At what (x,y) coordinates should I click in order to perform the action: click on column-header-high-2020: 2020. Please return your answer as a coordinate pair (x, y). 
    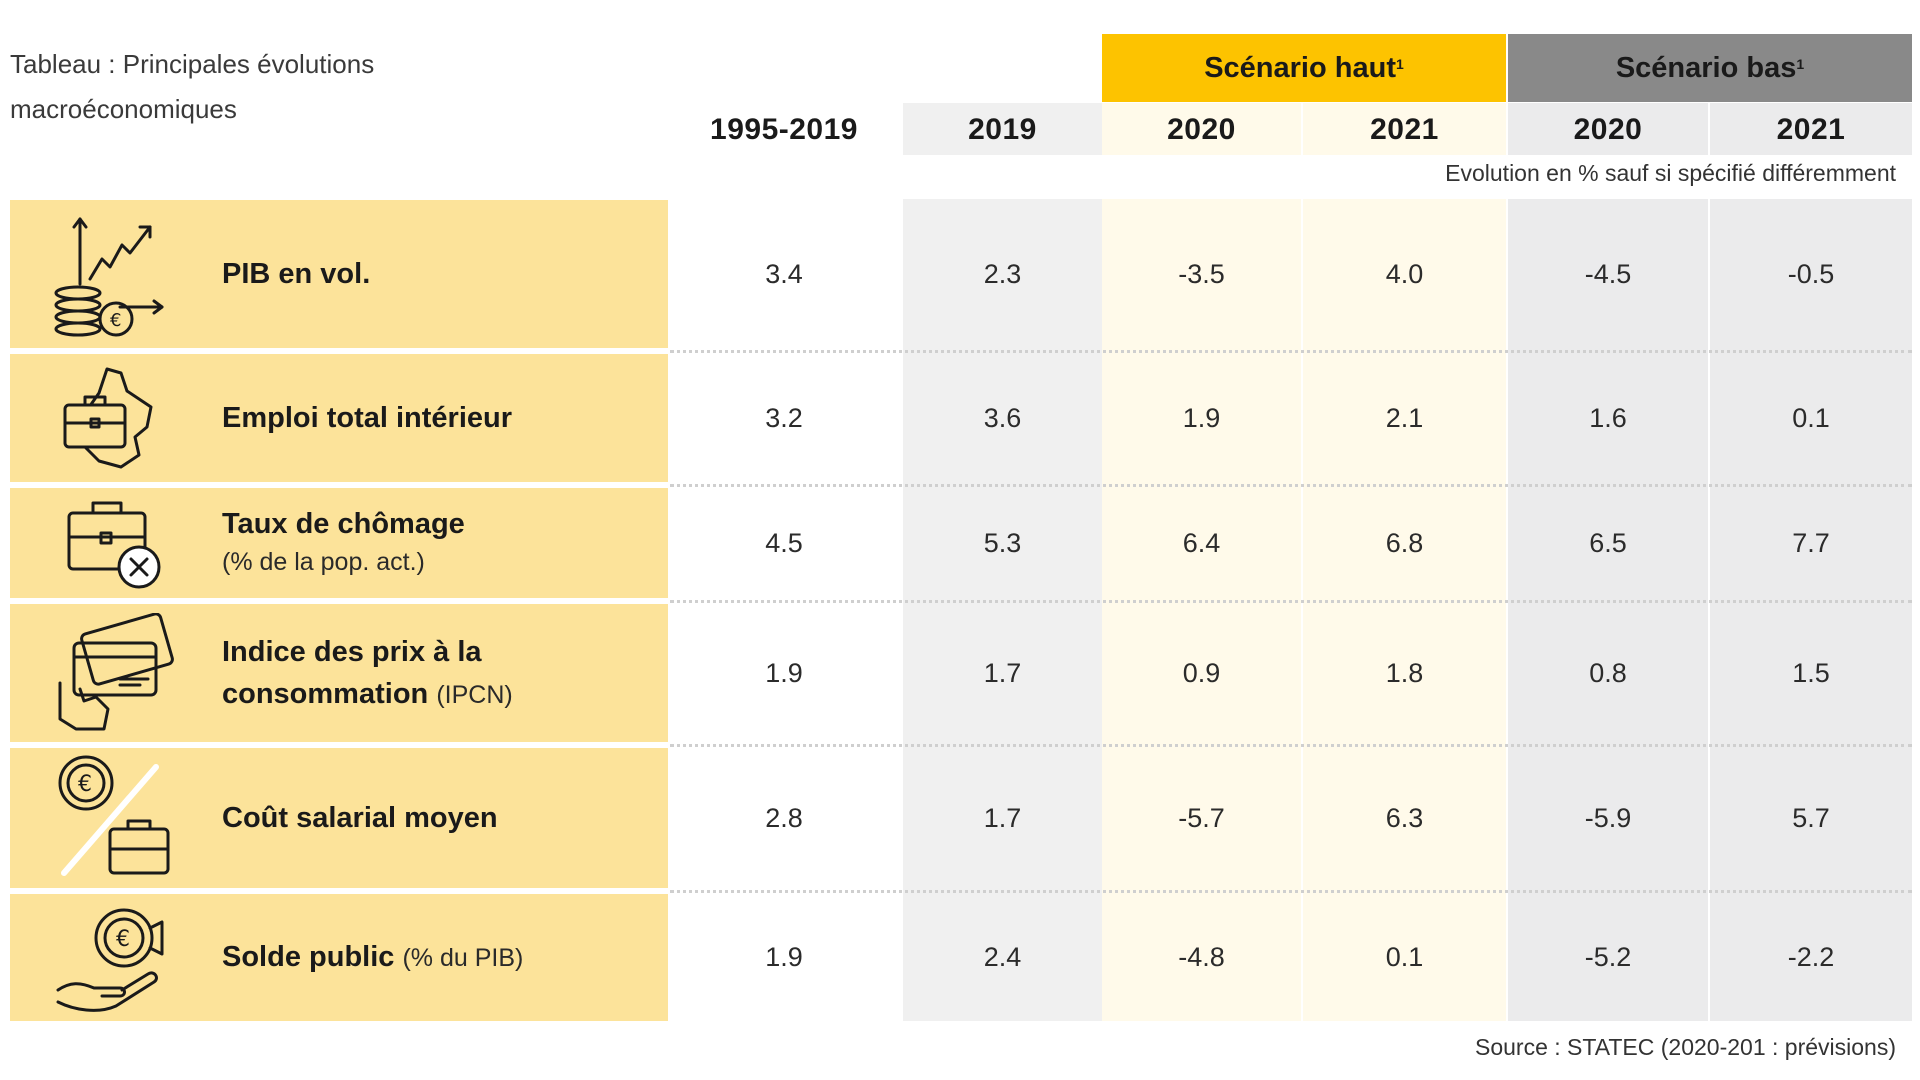
    Looking at the image, I should click on (1201, 129).